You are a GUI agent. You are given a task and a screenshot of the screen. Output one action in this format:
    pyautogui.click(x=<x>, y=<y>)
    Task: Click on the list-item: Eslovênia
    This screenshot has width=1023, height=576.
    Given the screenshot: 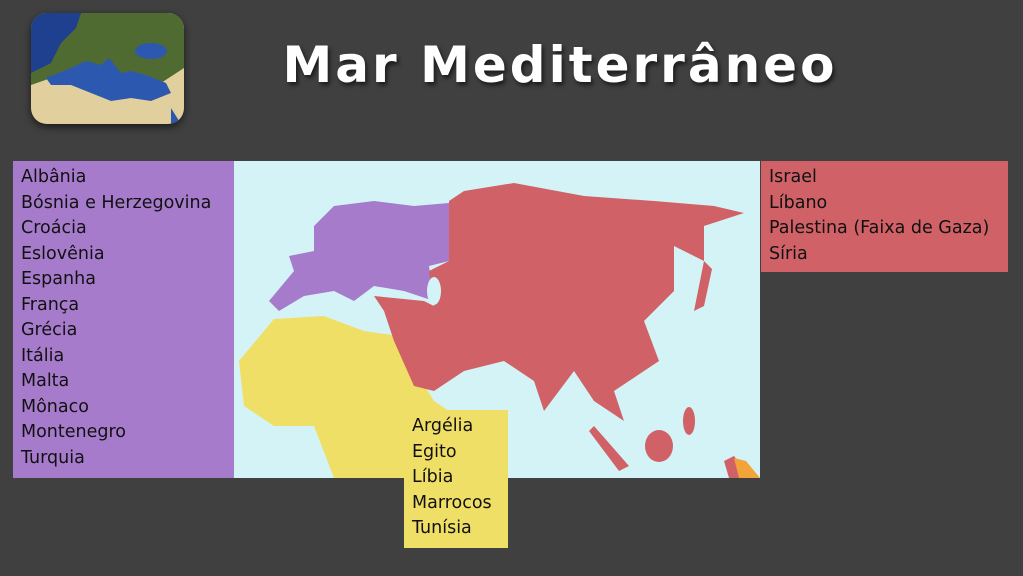 What is the action you would take?
    pyautogui.click(x=63, y=253)
    